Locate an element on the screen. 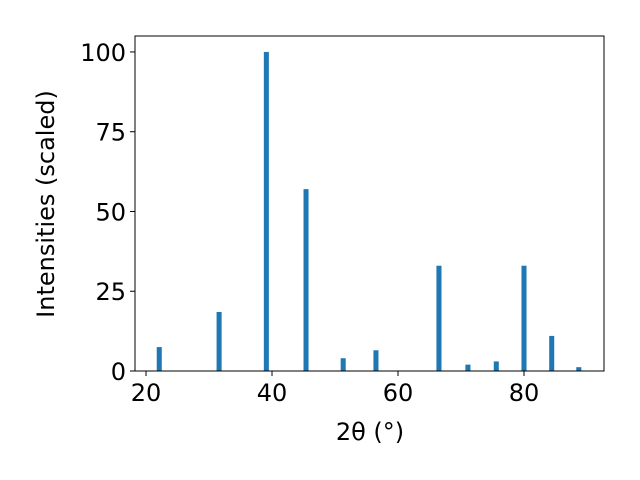  x-axis-label: 2θ (°) is located at coordinates (370, 432).